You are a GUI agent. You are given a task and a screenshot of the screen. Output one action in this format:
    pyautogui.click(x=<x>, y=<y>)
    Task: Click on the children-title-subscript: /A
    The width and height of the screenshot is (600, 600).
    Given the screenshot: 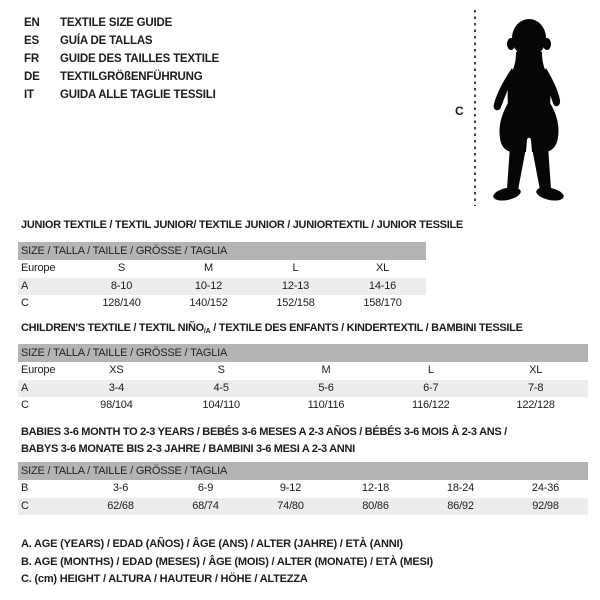 What is the action you would take?
    pyautogui.click(x=207, y=331)
    